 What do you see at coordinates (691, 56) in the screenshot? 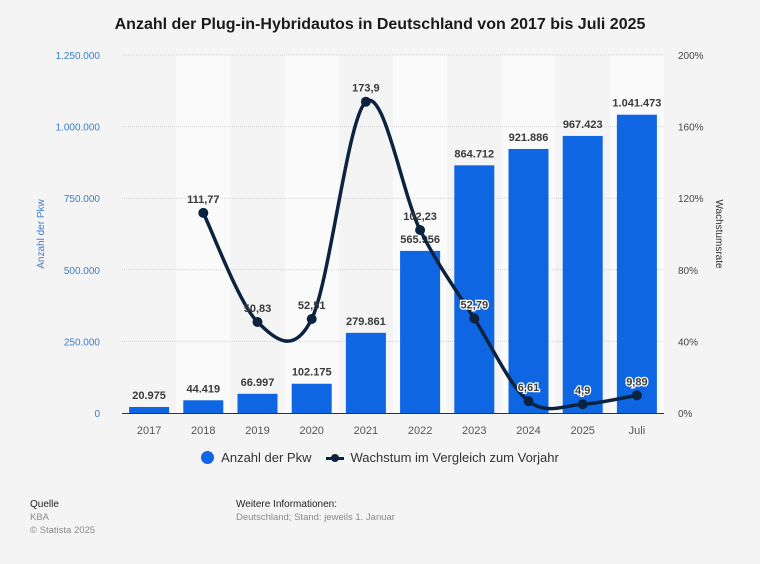
I see `y2-tick-label: 200%` at bounding box center [691, 56].